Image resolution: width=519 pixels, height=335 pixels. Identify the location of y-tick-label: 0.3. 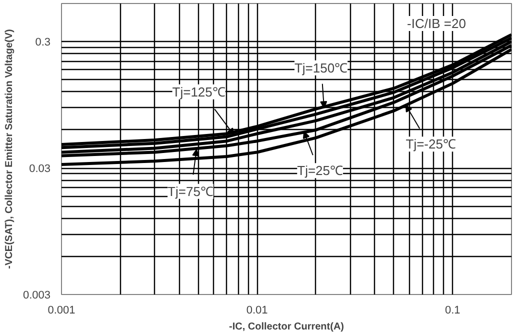
(43, 42).